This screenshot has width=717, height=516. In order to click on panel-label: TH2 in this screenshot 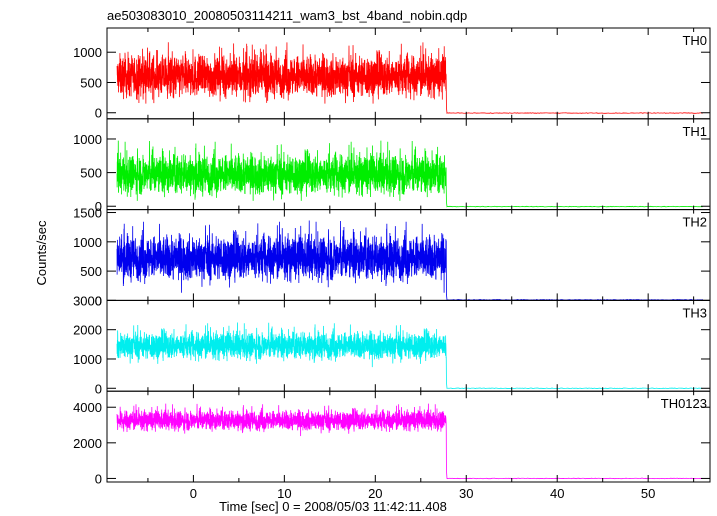, I will do `click(694, 222)`.